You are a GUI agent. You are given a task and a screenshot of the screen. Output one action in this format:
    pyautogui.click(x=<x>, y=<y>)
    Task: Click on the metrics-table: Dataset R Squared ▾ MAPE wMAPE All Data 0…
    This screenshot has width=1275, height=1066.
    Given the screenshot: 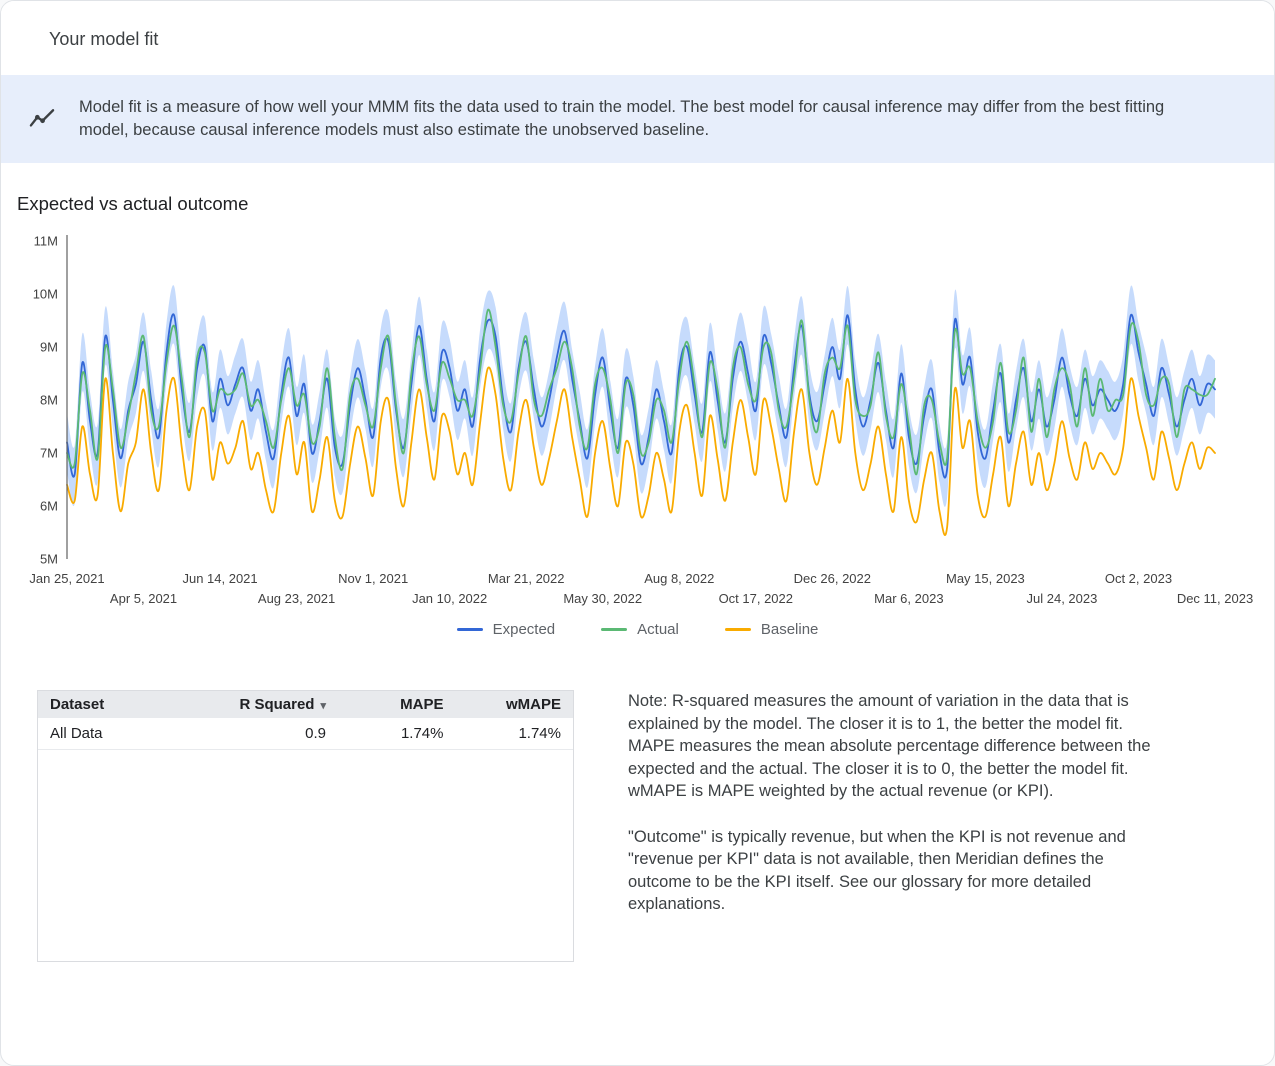 What is the action you would take?
    pyautogui.click(x=305, y=826)
    